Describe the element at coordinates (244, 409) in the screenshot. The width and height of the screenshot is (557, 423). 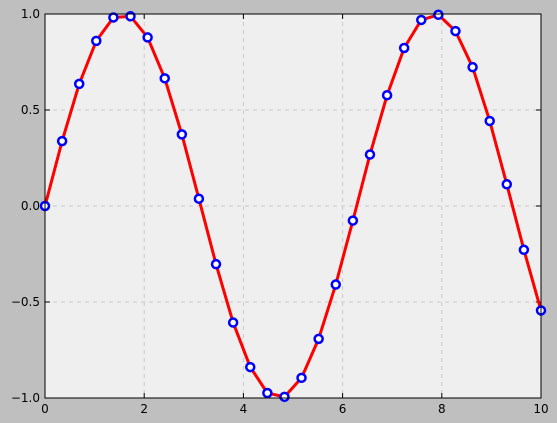
I see `x-tick-label: 4` at that location.